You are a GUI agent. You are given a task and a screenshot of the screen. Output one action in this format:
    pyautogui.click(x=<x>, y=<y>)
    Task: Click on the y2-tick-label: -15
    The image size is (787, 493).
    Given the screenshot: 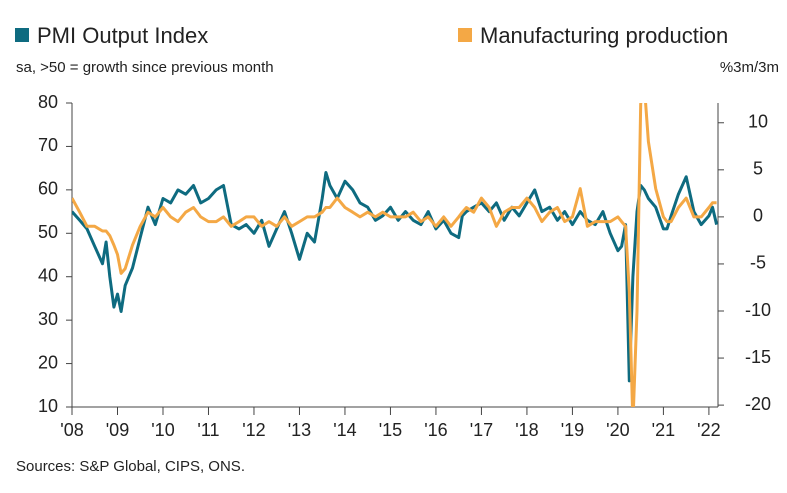 What is the action you would take?
    pyautogui.click(x=758, y=357)
    